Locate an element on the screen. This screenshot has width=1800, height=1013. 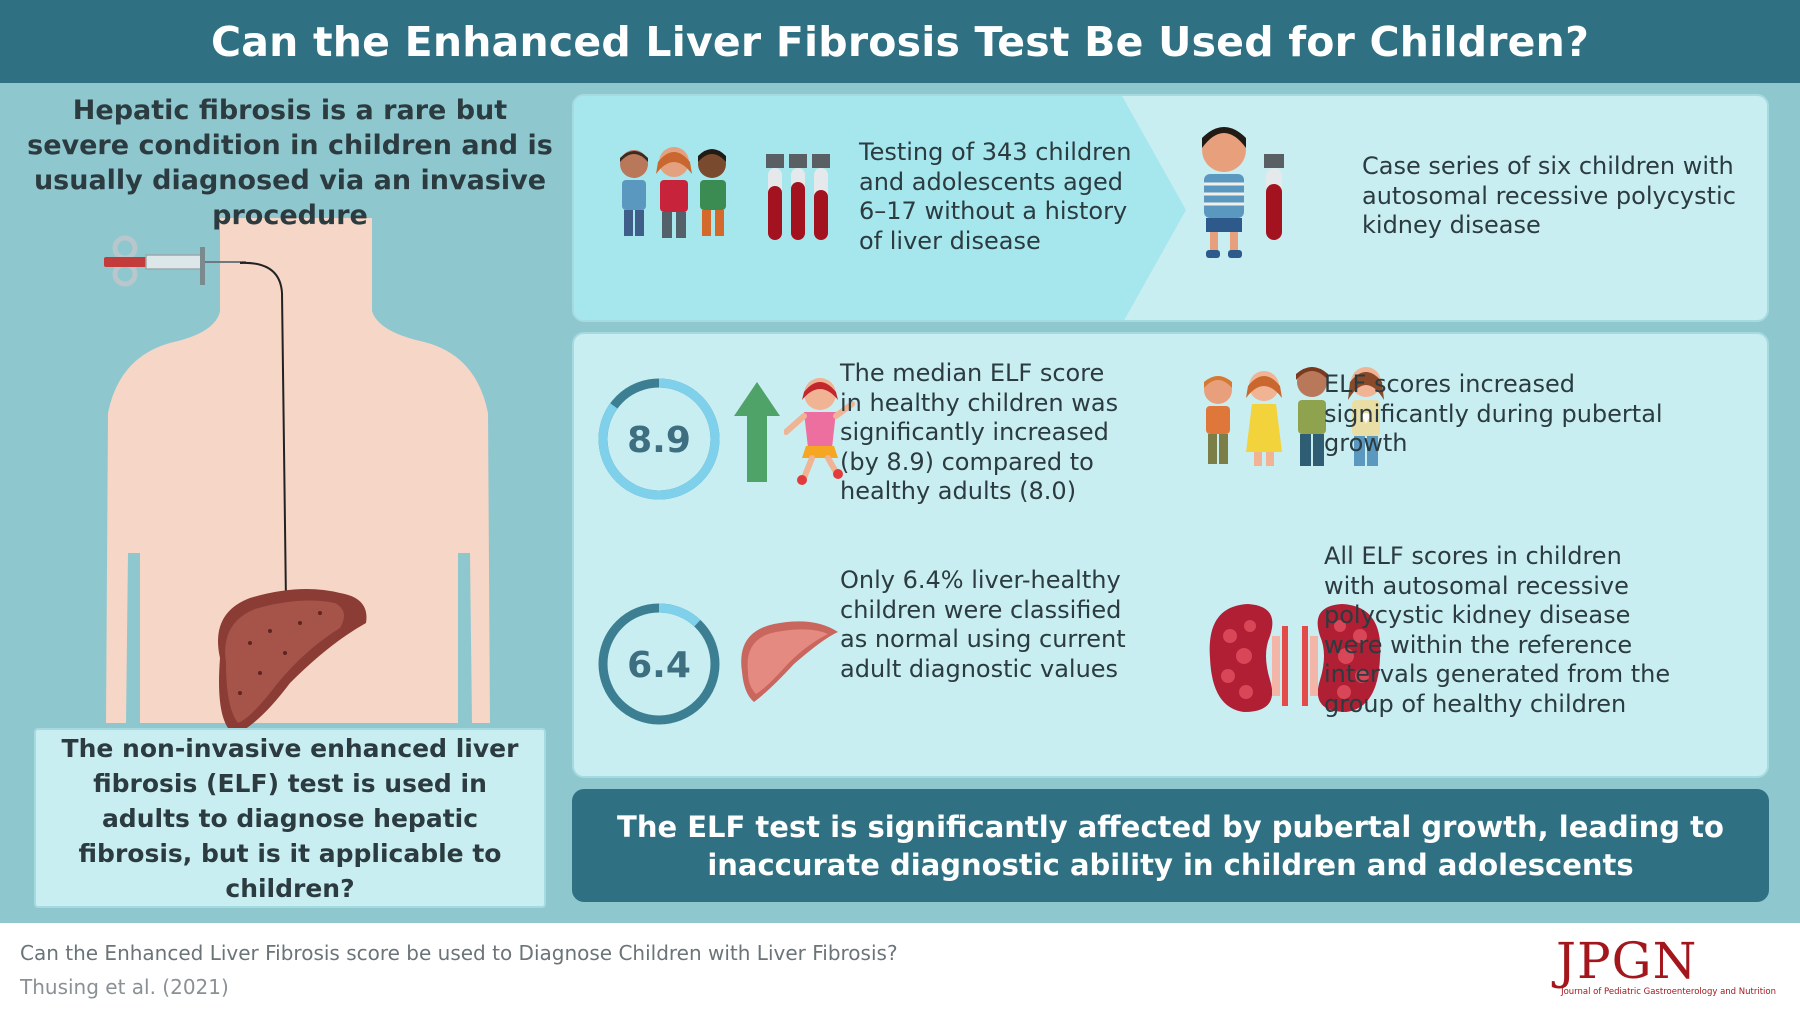
arpkd-line: were within the reference is located at coordinates (1478, 644).